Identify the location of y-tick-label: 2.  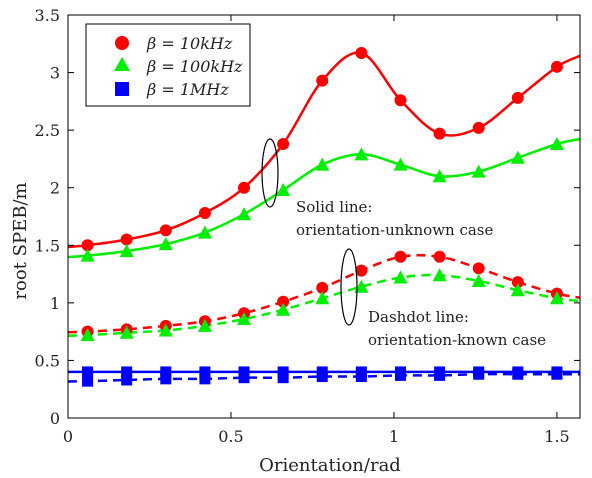
(55, 188).